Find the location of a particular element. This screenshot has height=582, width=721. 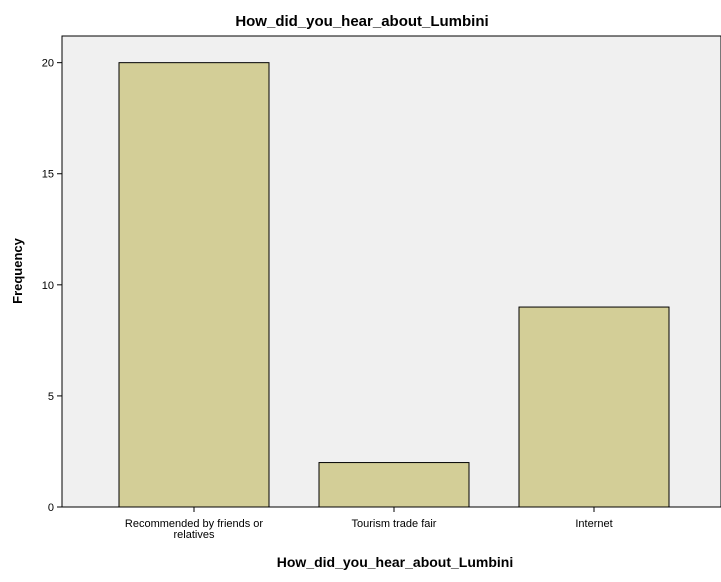

x-tick-label-line: Internet is located at coordinates (593, 524).